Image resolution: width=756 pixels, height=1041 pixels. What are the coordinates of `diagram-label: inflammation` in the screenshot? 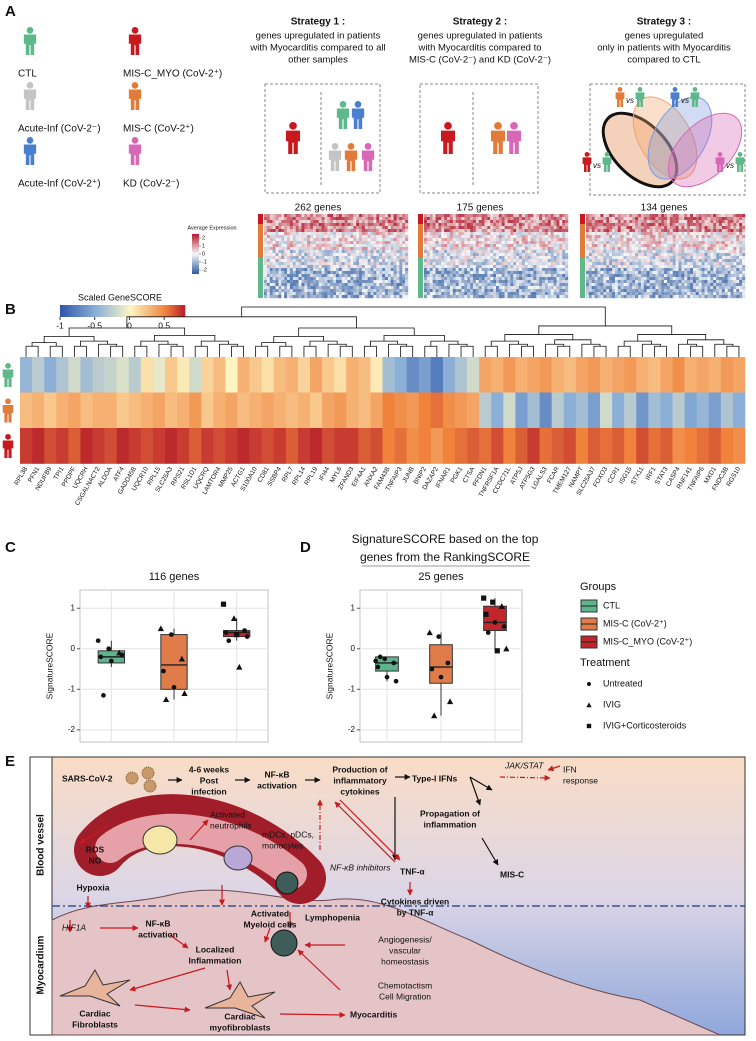 It's located at (450, 824).